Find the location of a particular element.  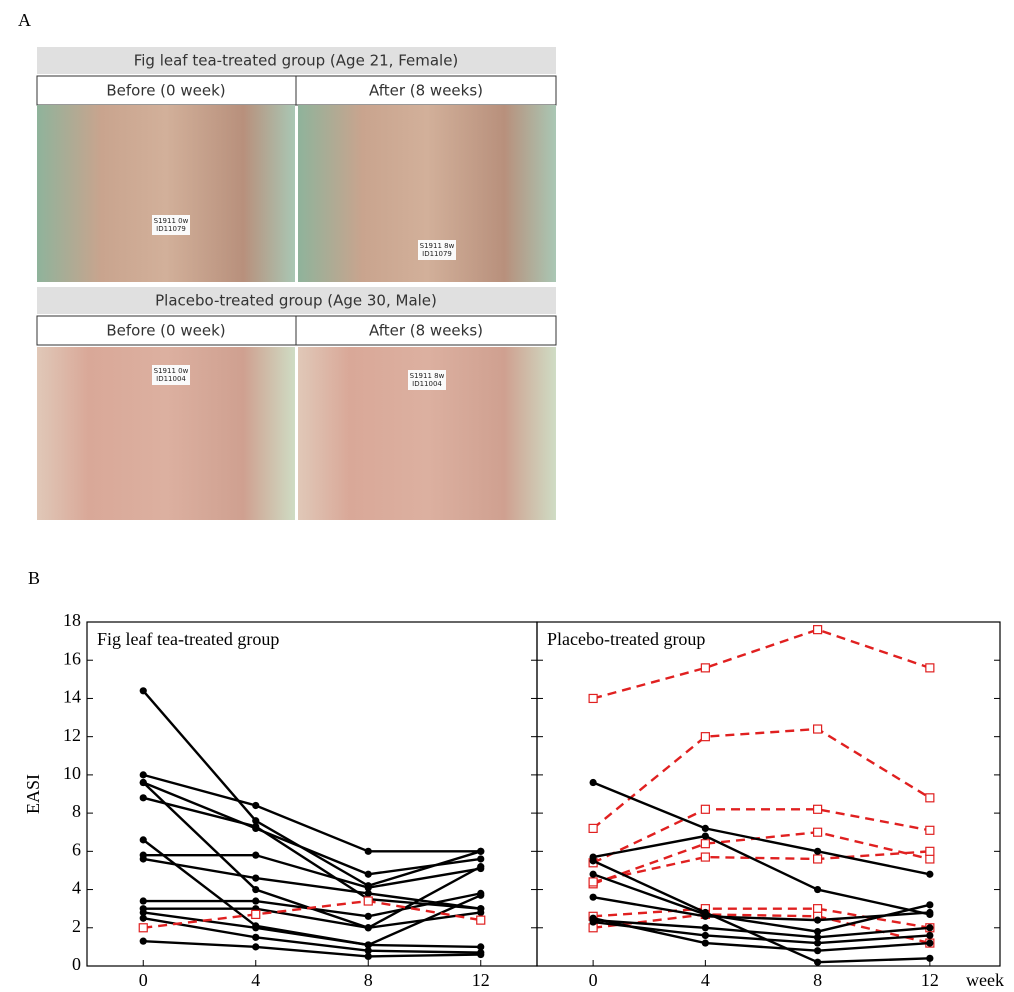

time-label: After (8 weeks) is located at coordinates (426, 331).